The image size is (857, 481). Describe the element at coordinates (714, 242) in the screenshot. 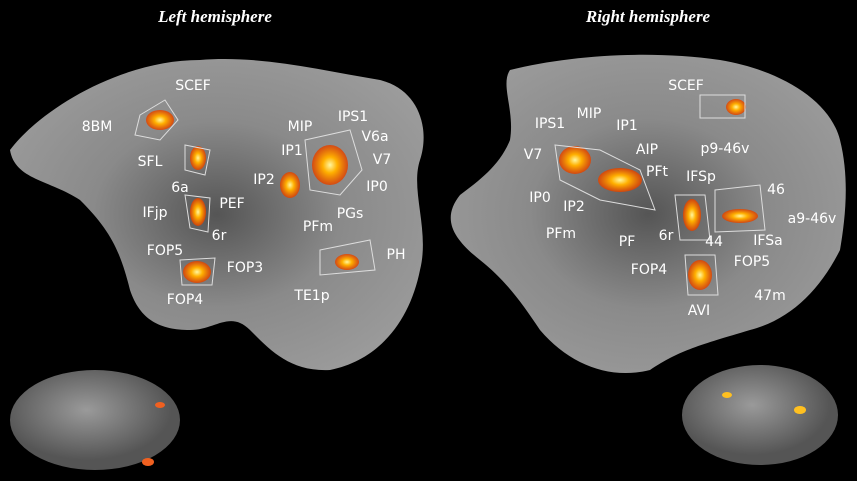

I see `region-label: 44` at that location.